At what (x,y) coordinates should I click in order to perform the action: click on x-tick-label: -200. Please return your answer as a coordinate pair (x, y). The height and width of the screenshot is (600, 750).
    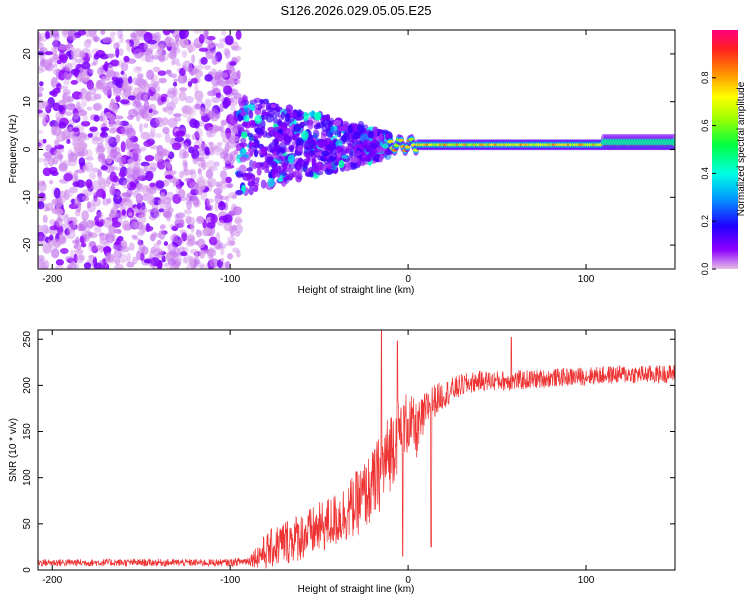
    Looking at the image, I should click on (52, 580).